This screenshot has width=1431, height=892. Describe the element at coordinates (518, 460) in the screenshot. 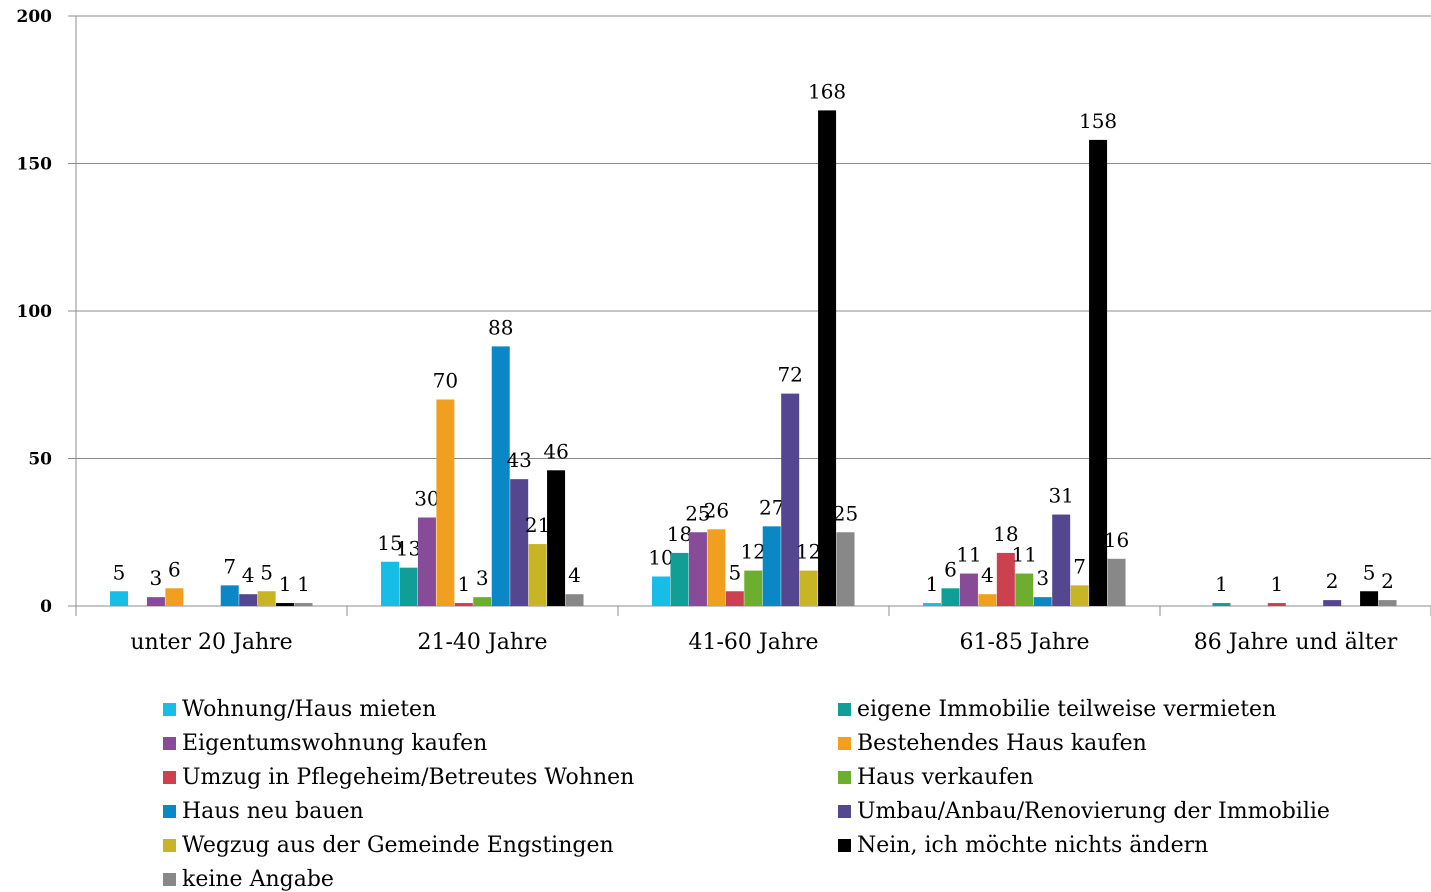

I see `data-label: 43` at that location.